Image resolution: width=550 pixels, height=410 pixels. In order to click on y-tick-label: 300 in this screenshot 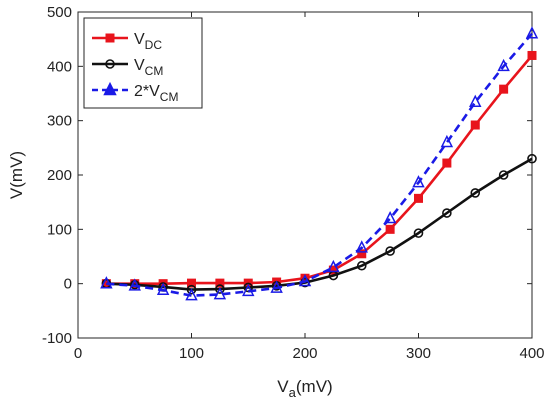, I will do `click(59, 121)`.